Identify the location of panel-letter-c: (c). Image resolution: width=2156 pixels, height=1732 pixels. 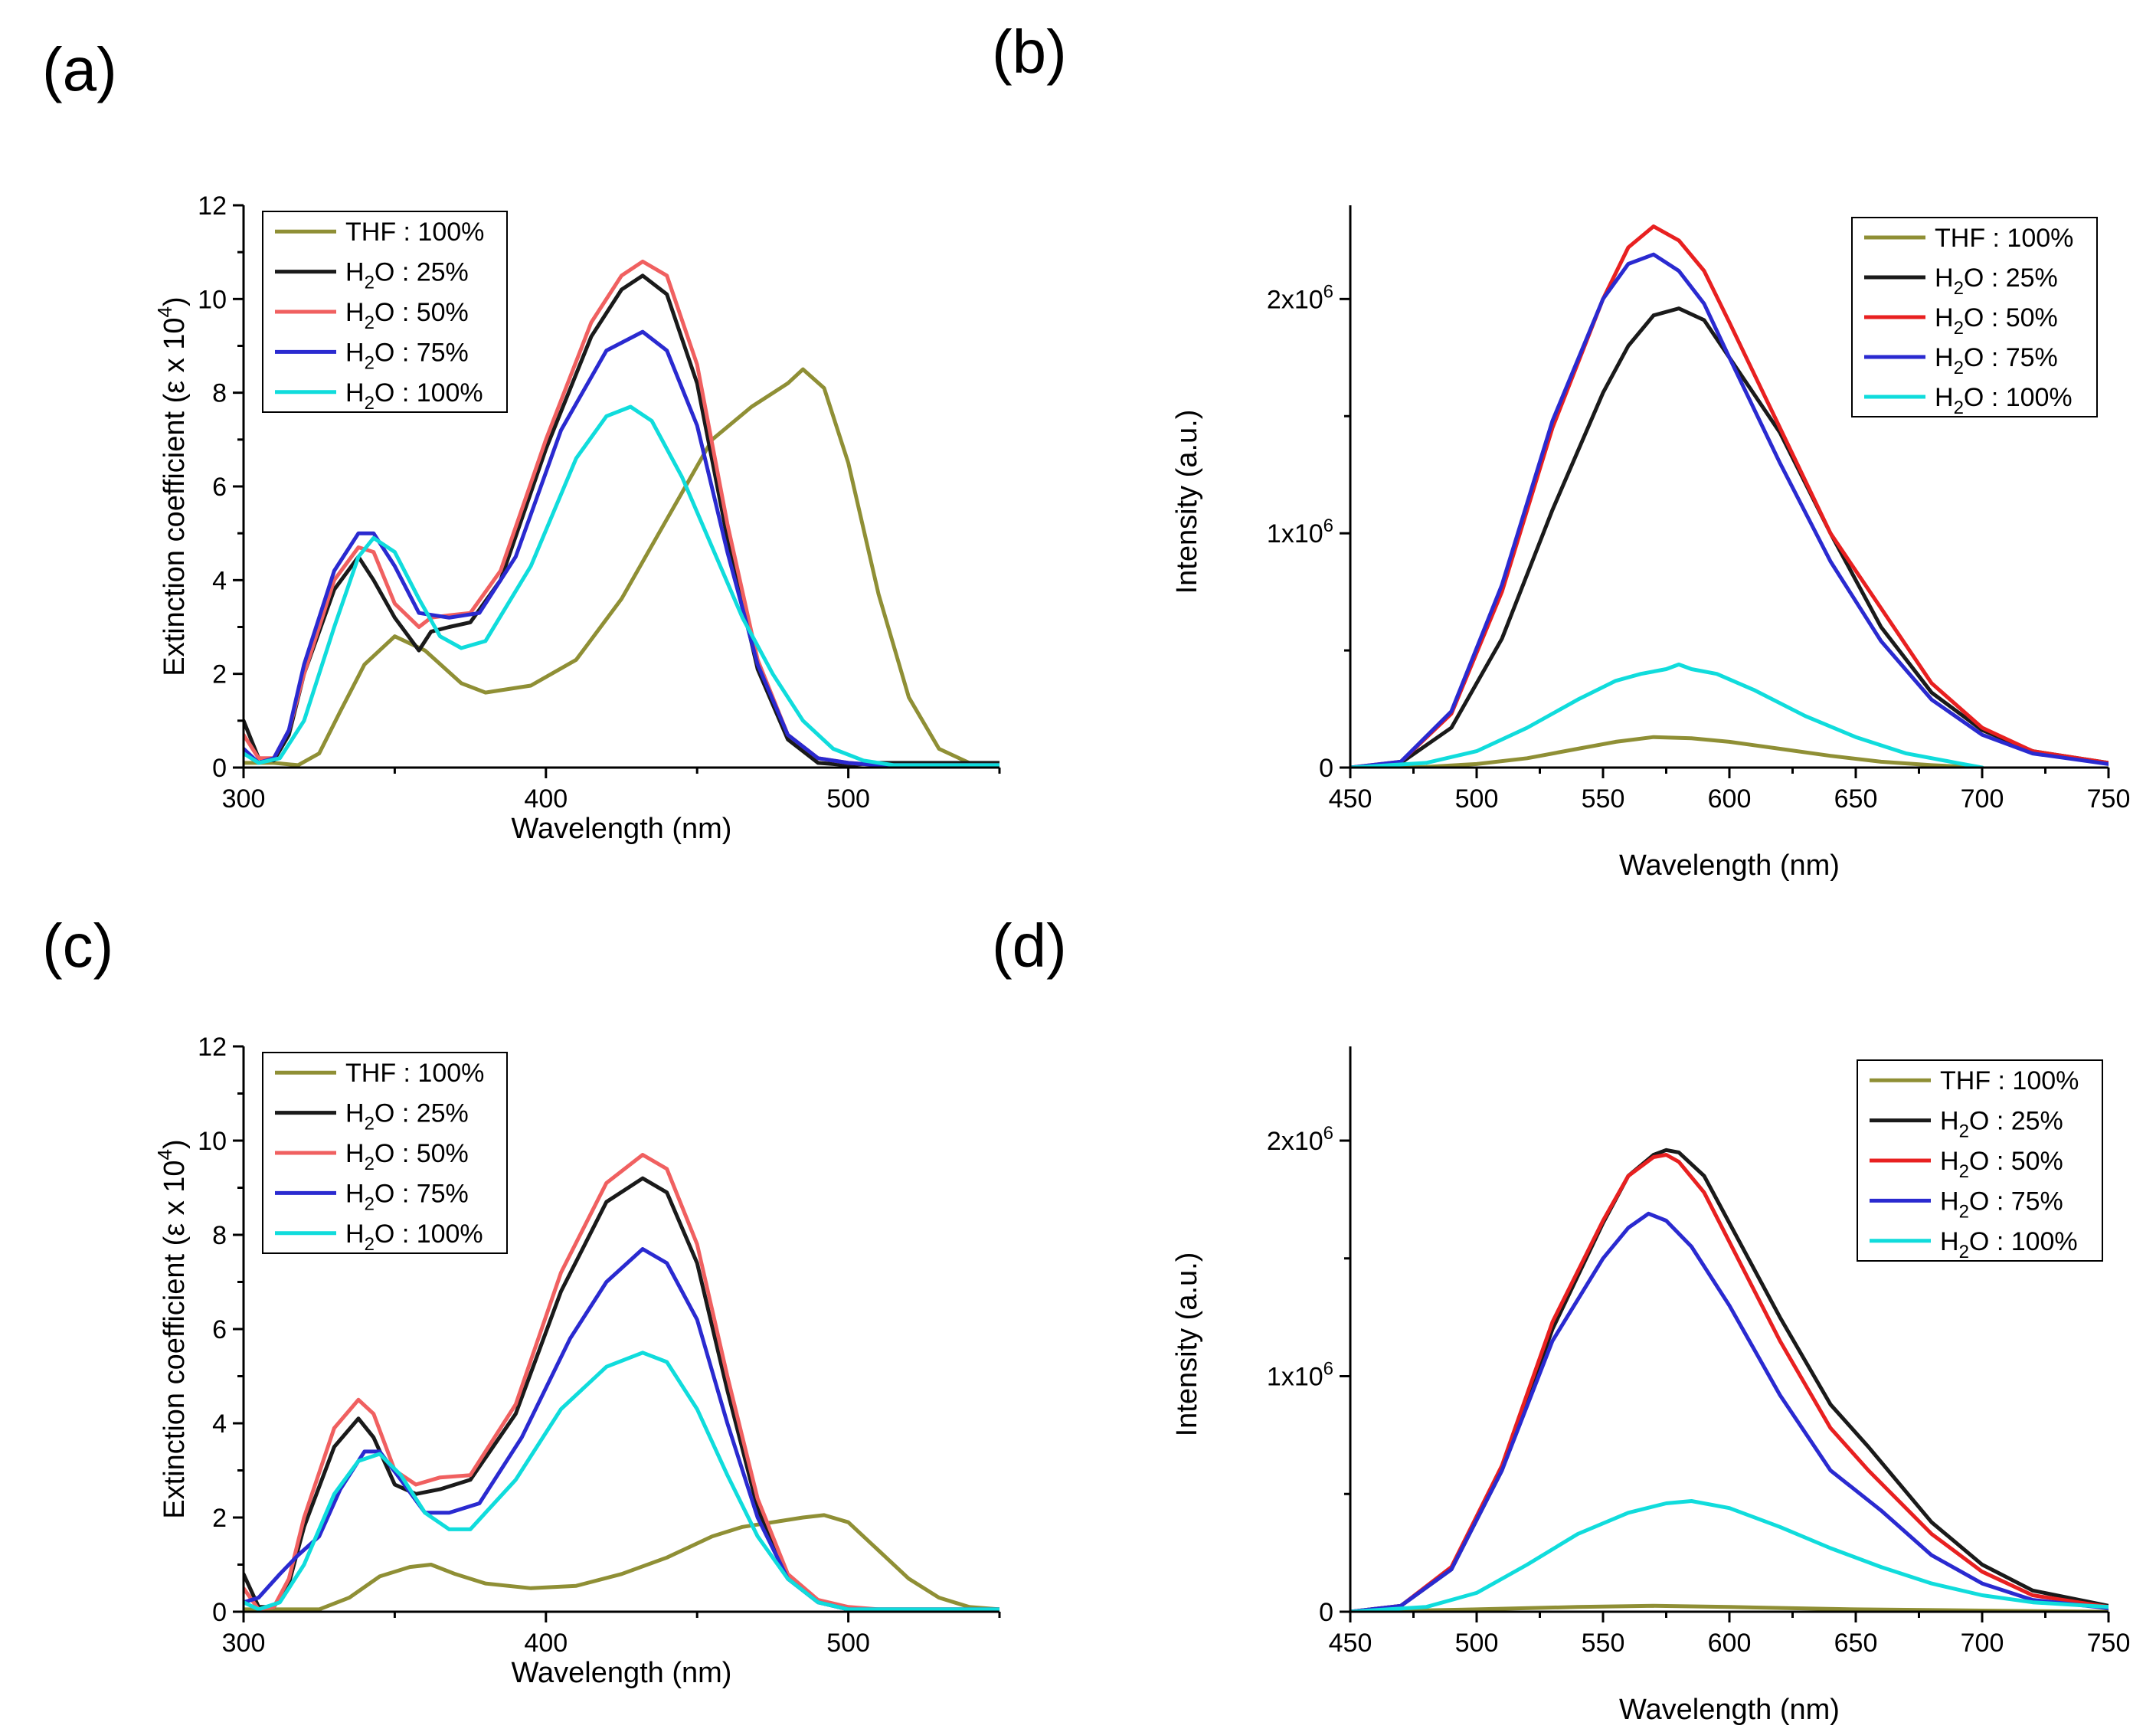
(78, 946).